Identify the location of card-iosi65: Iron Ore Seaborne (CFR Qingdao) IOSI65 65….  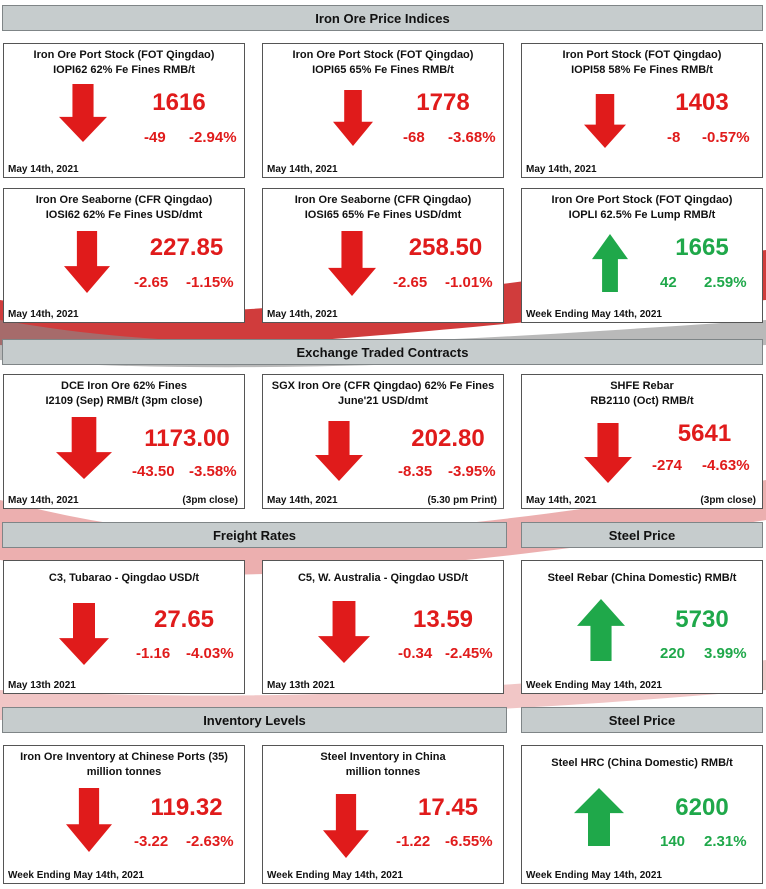
(383, 255).